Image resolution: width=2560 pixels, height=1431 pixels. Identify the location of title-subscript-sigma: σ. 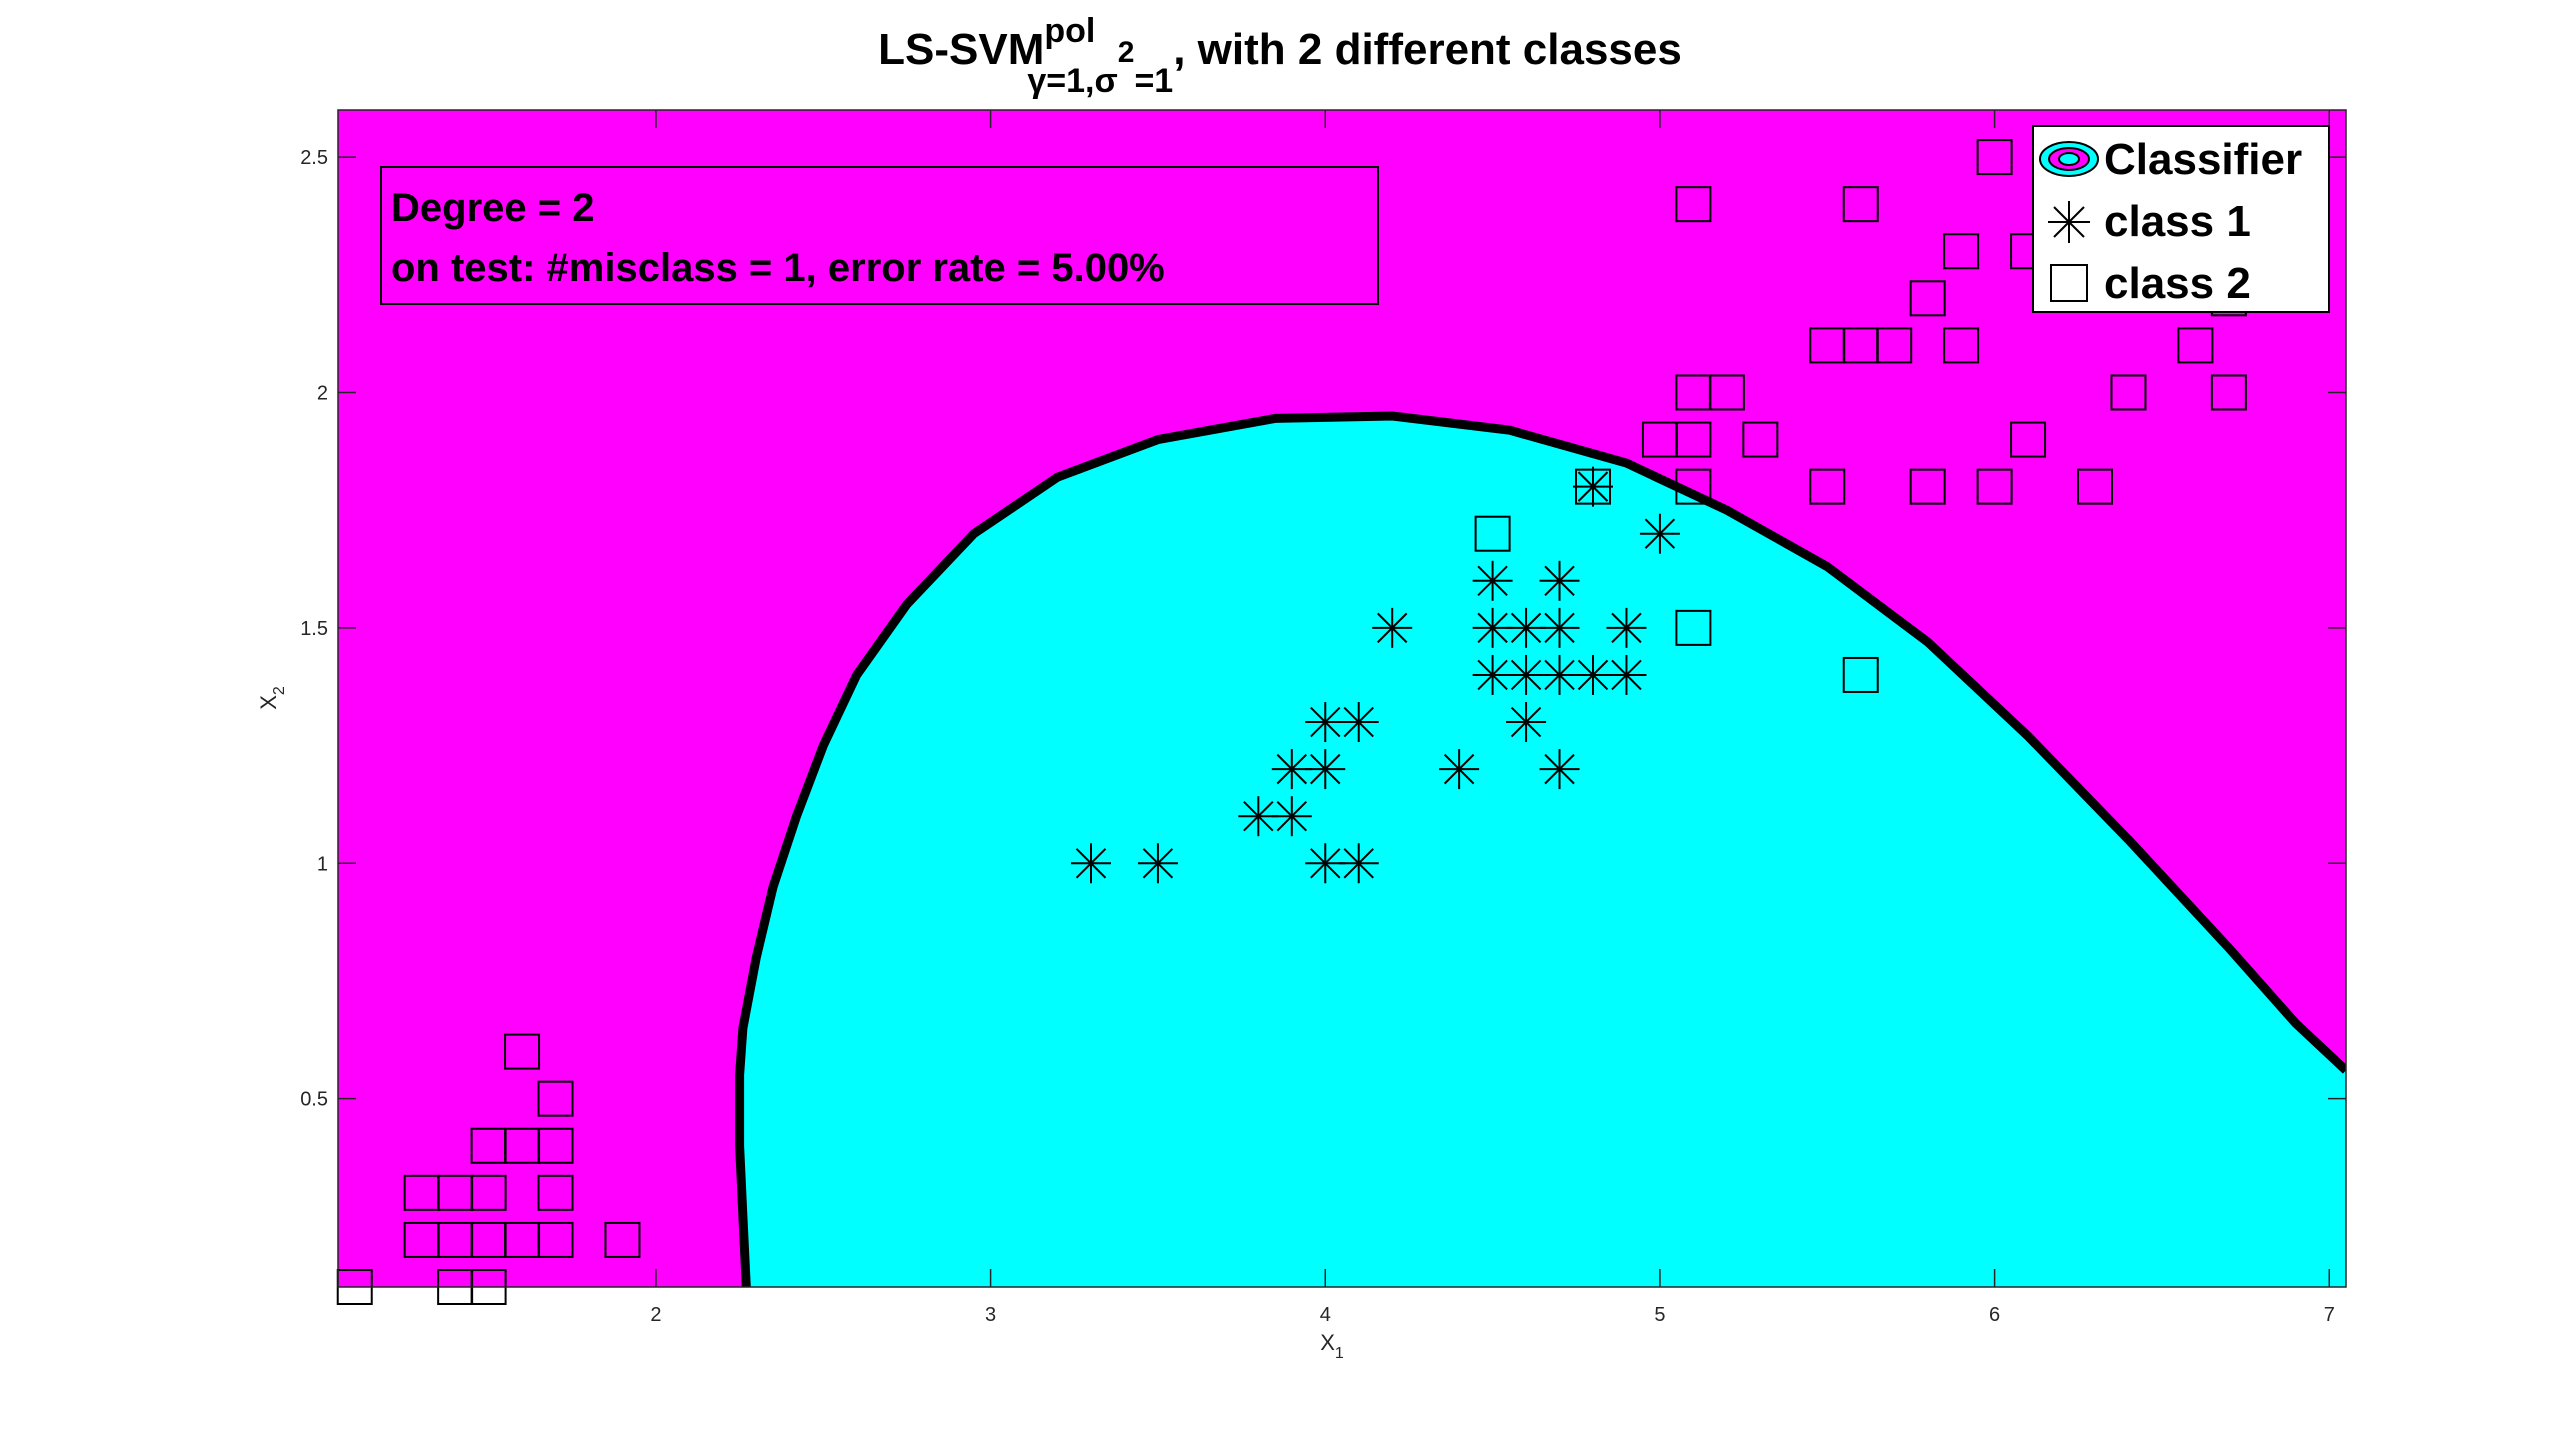
(1106, 81).